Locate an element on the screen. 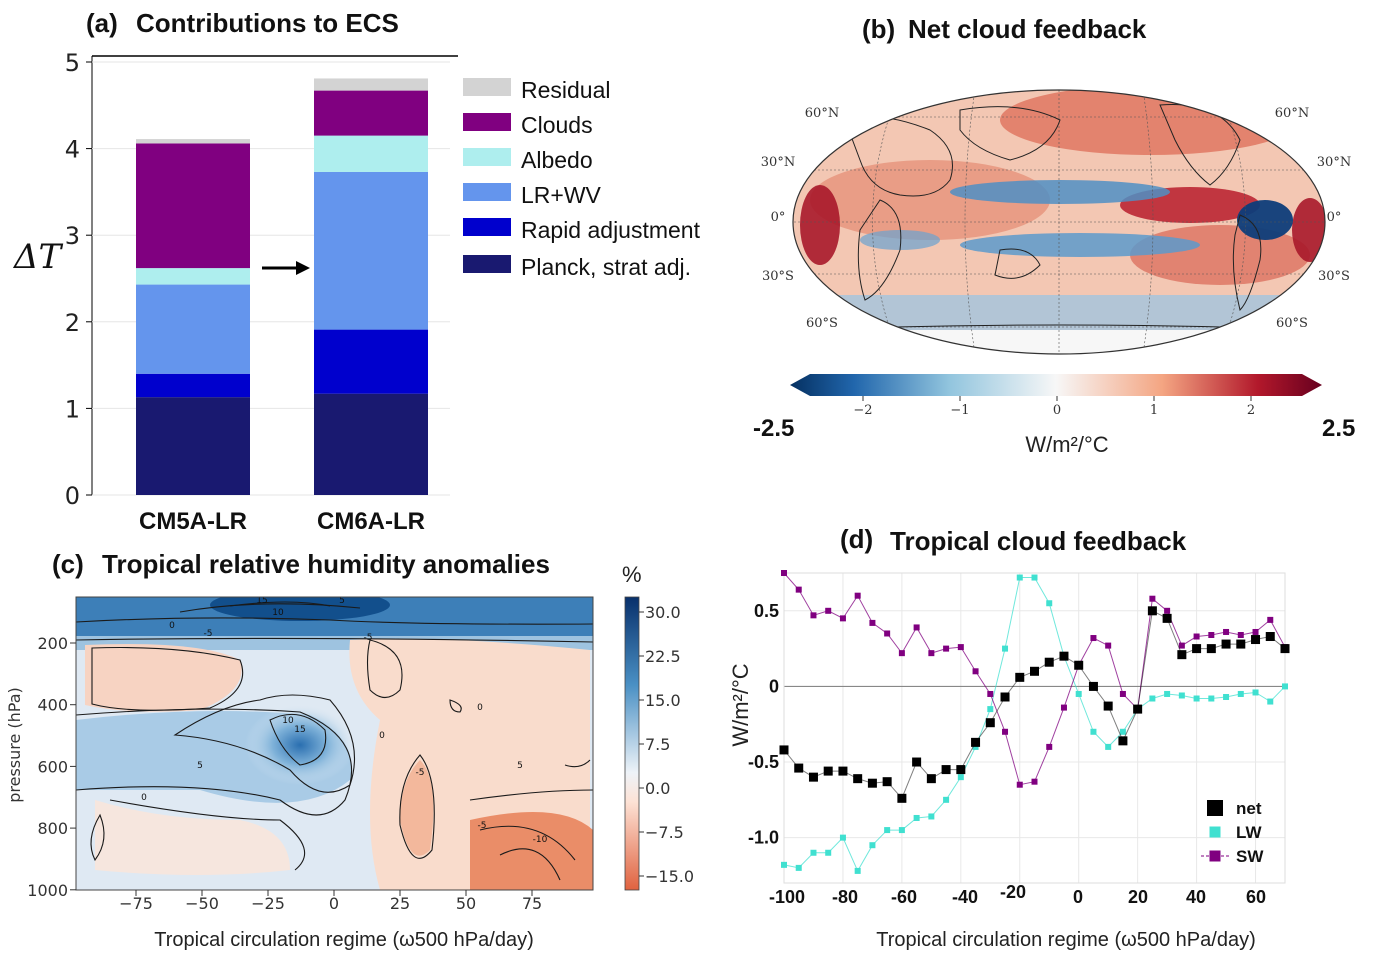 The width and height of the screenshot is (1379, 955). panel-d-ytick-label: -0.5 is located at coordinates (763, 762).